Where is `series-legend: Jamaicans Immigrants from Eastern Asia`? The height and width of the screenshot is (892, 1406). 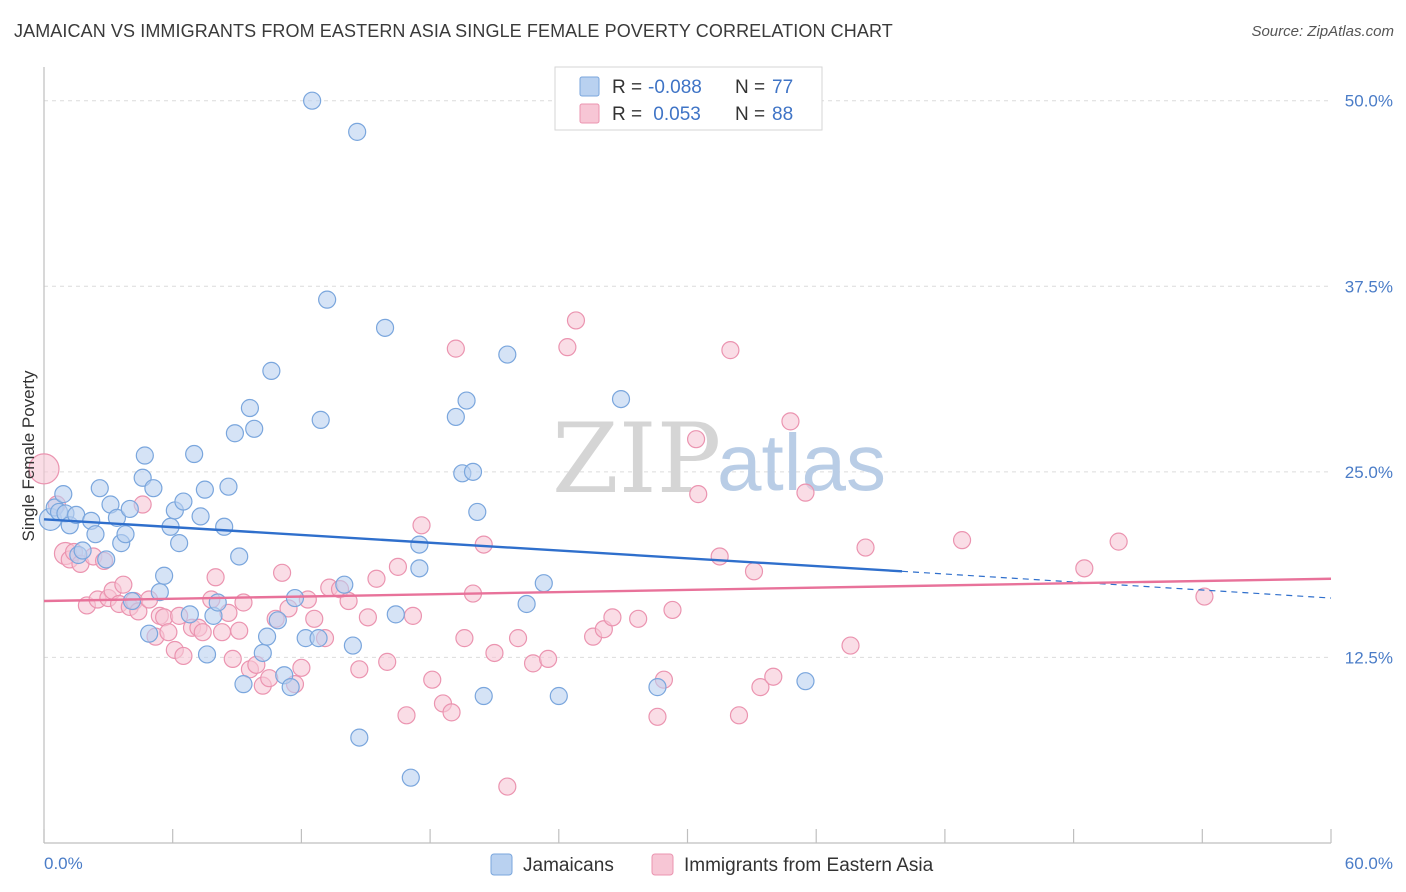 series-legend: Jamaicans Immigrants from Eastern Asia is located at coordinates (712, 864).